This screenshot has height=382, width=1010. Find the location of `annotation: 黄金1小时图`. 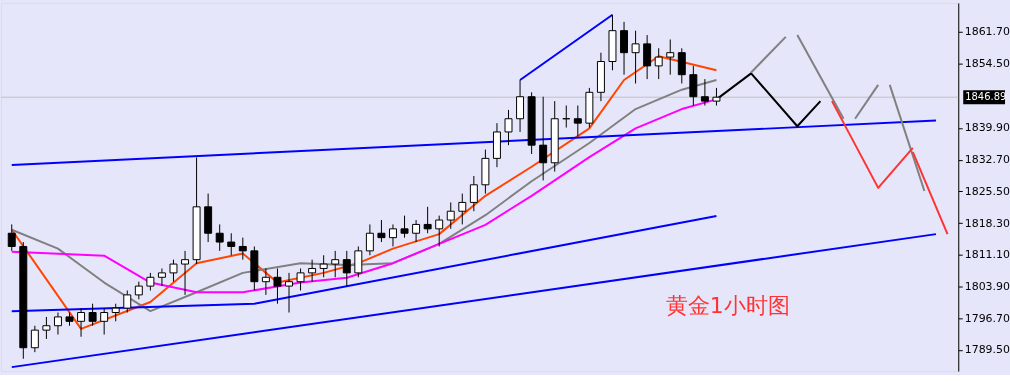

annotation: 黄金1小时图 is located at coordinates (727, 306).